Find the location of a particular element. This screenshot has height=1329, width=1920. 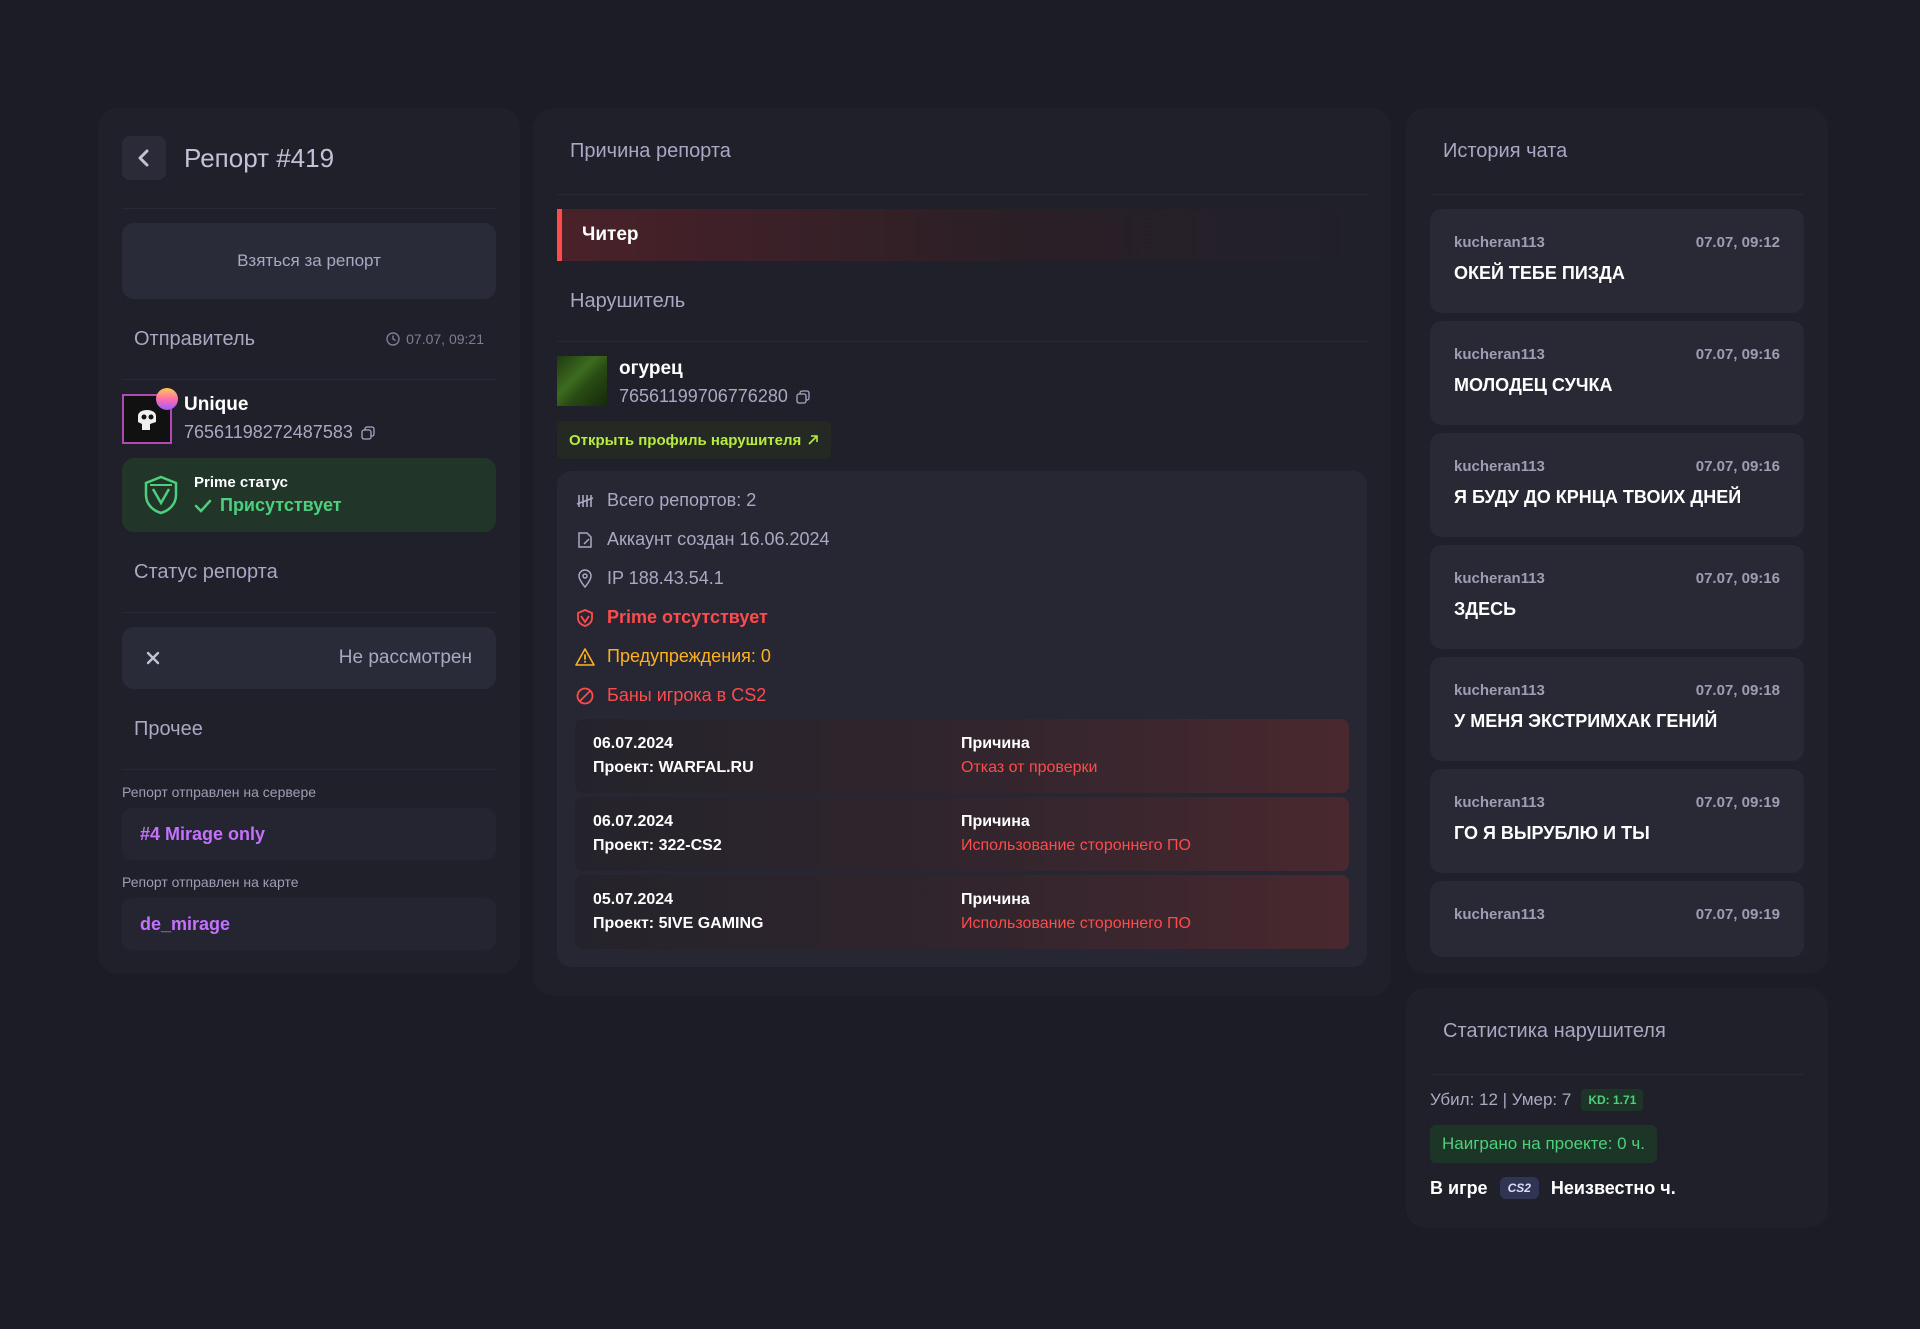

chat-time: 07.07, 09:19 is located at coordinates (1737, 914).